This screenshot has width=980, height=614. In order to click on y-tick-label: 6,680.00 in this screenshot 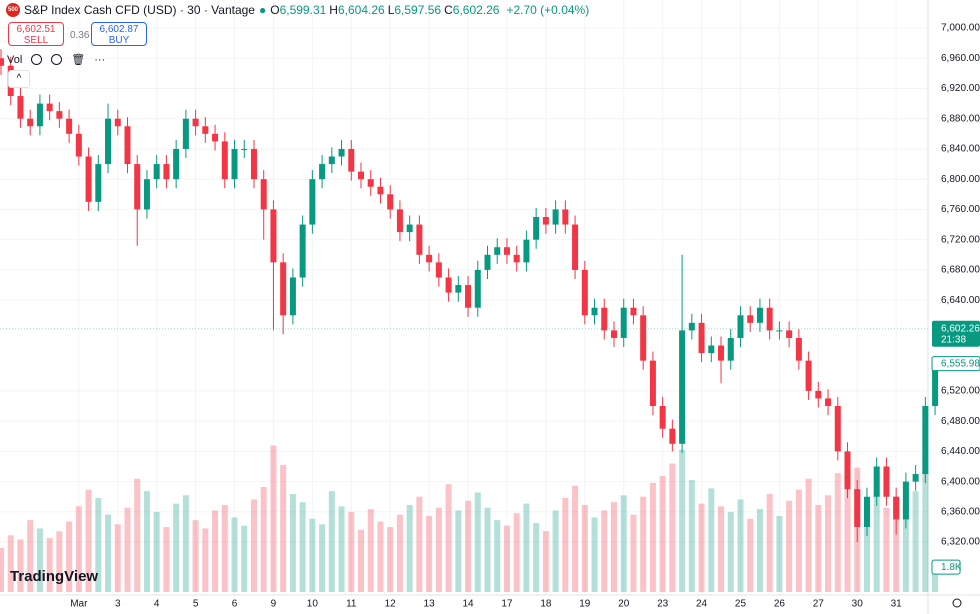, I will do `click(960, 270)`.